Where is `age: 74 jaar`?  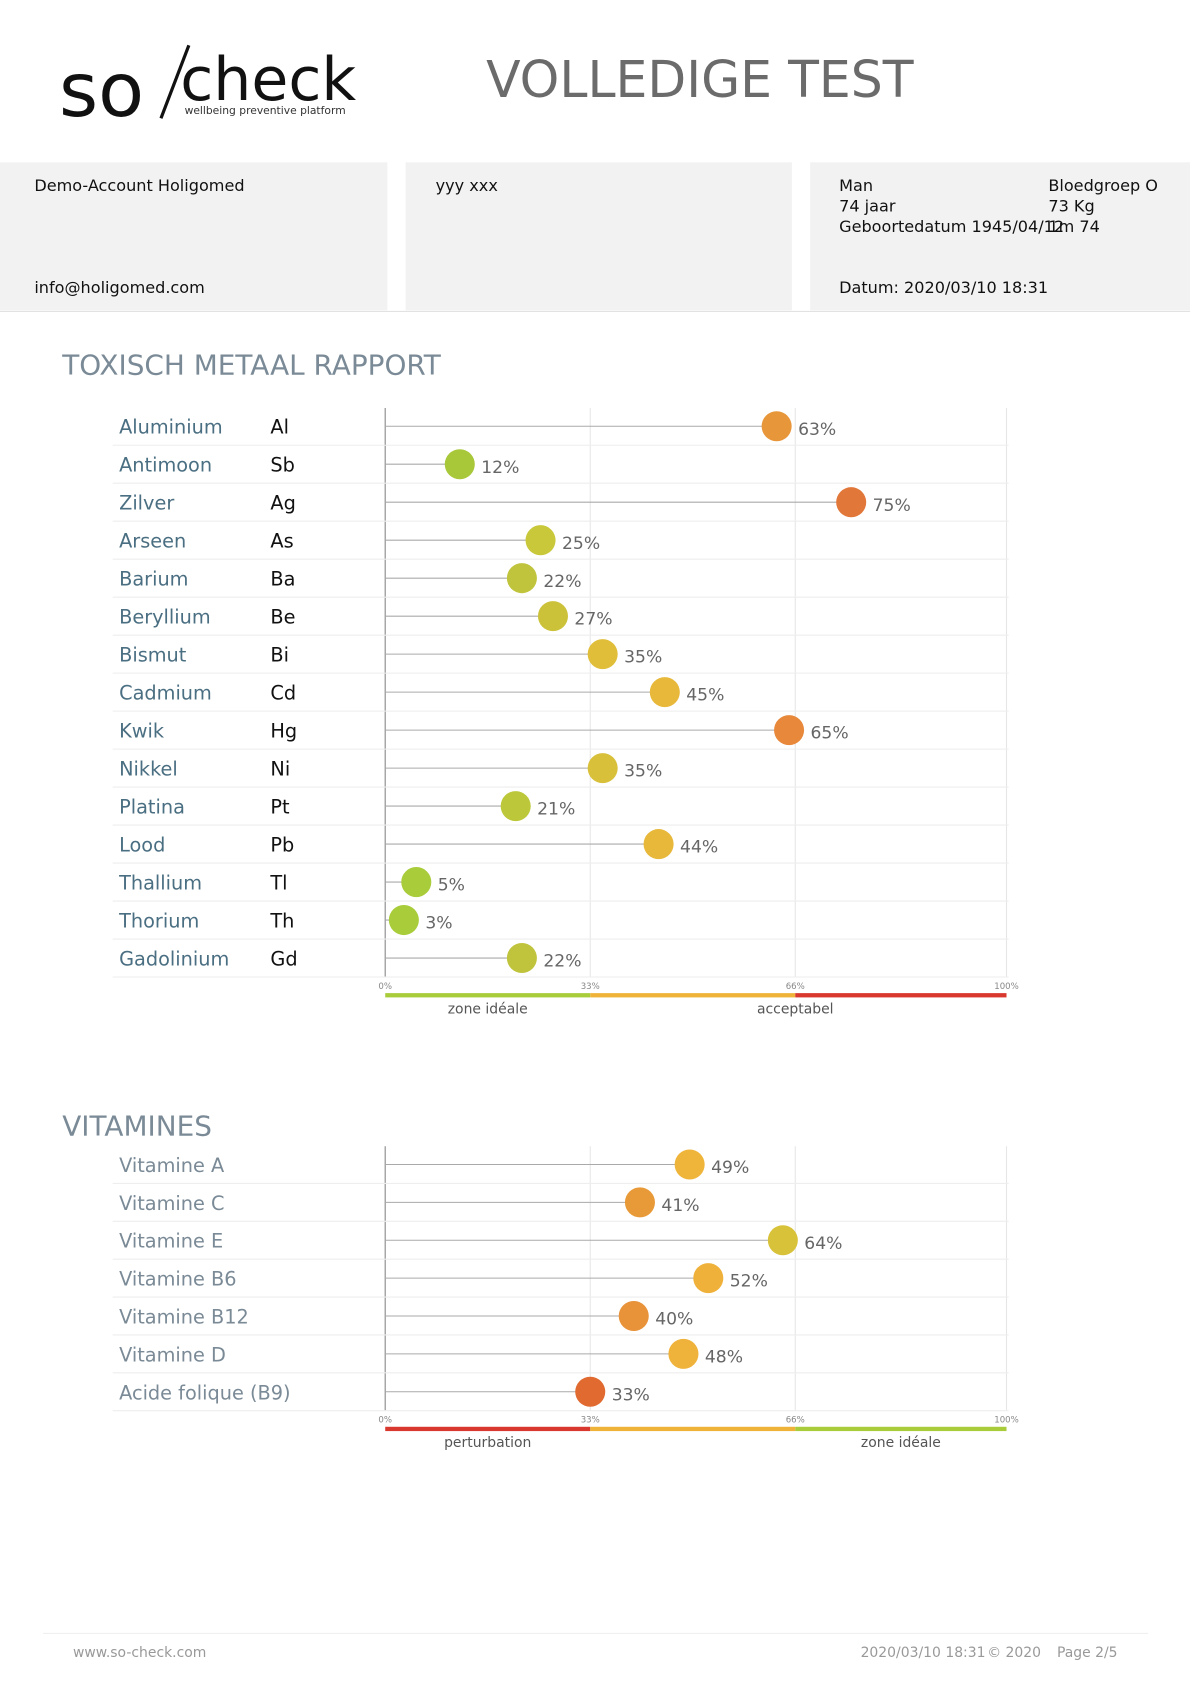 age: 74 jaar is located at coordinates (867, 206).